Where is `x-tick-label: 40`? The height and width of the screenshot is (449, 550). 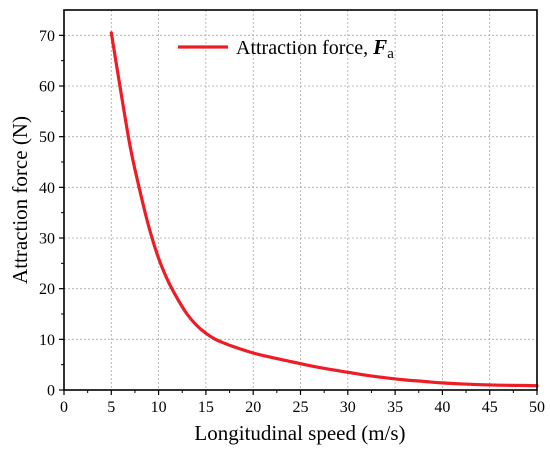 x-tick-label: 40 is located at coordinates (442, 407).